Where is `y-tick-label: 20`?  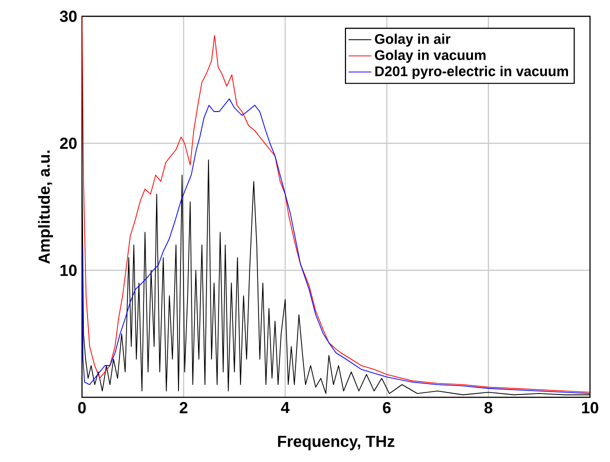 y-tick-label: 20 is located at coordinates (68, 143).